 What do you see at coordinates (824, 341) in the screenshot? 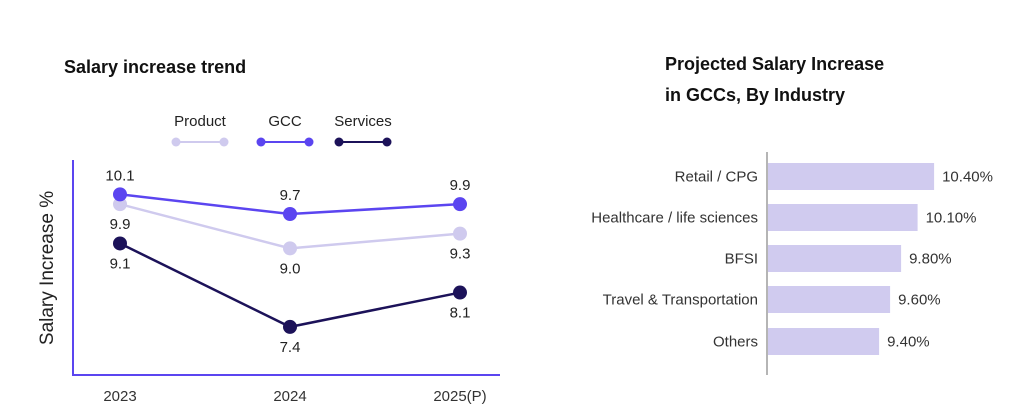
I see `bar-others` at bounding box center [824, 341].